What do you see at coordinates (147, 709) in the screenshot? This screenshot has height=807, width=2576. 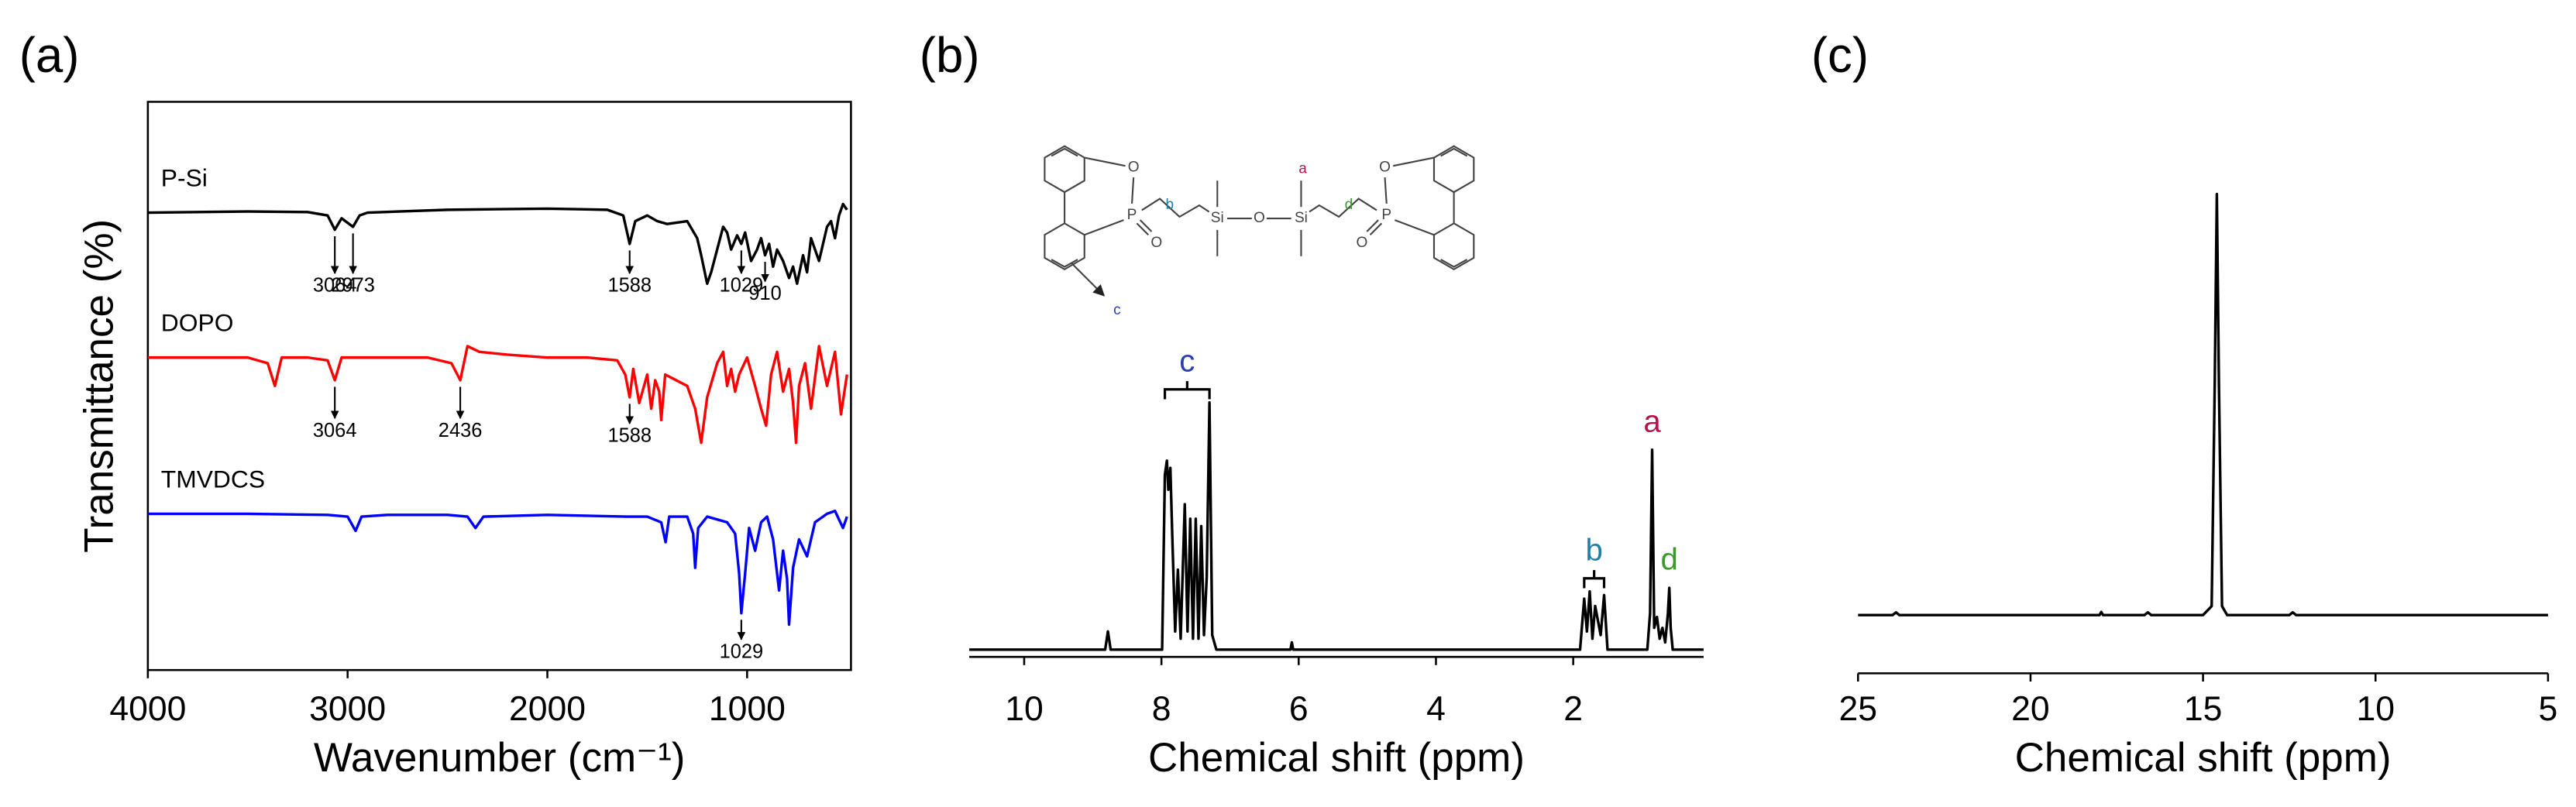 I see `x-tick-label: 4000` at bounding box center [147, 709].